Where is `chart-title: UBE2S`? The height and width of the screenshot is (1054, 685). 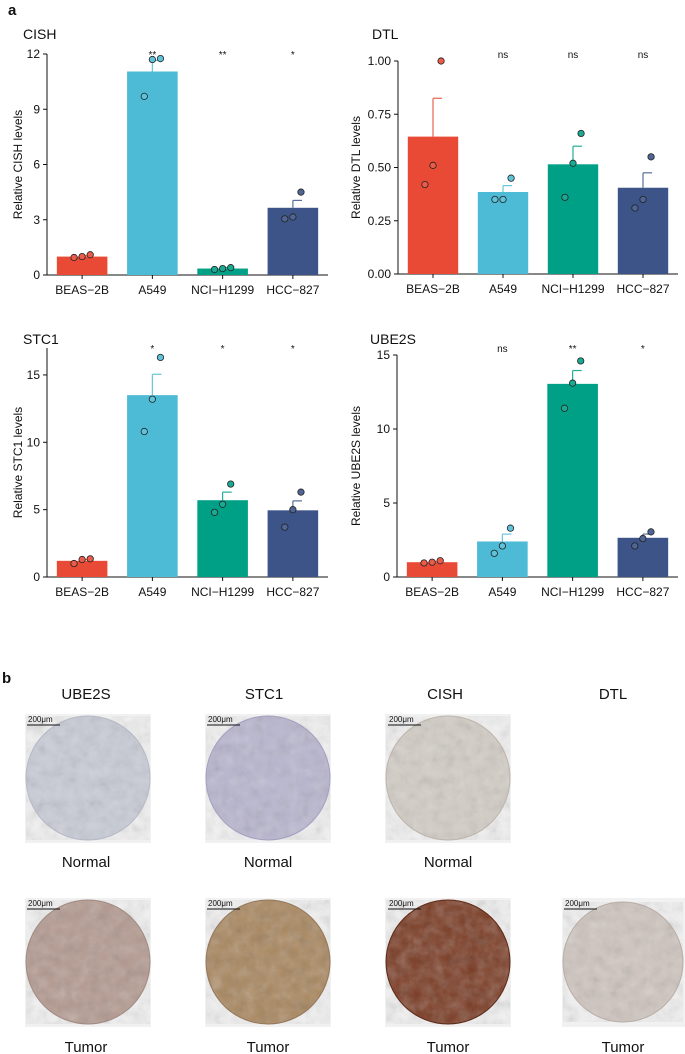 chart-title: UBE2S is located at coordinates (393, 339).